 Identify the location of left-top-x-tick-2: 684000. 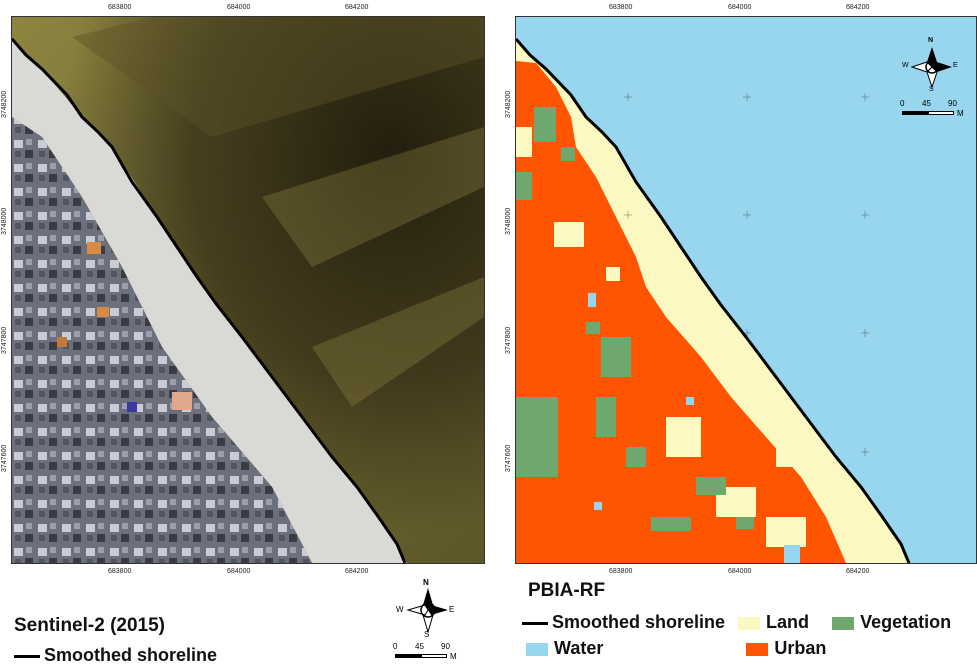
(239, 7).